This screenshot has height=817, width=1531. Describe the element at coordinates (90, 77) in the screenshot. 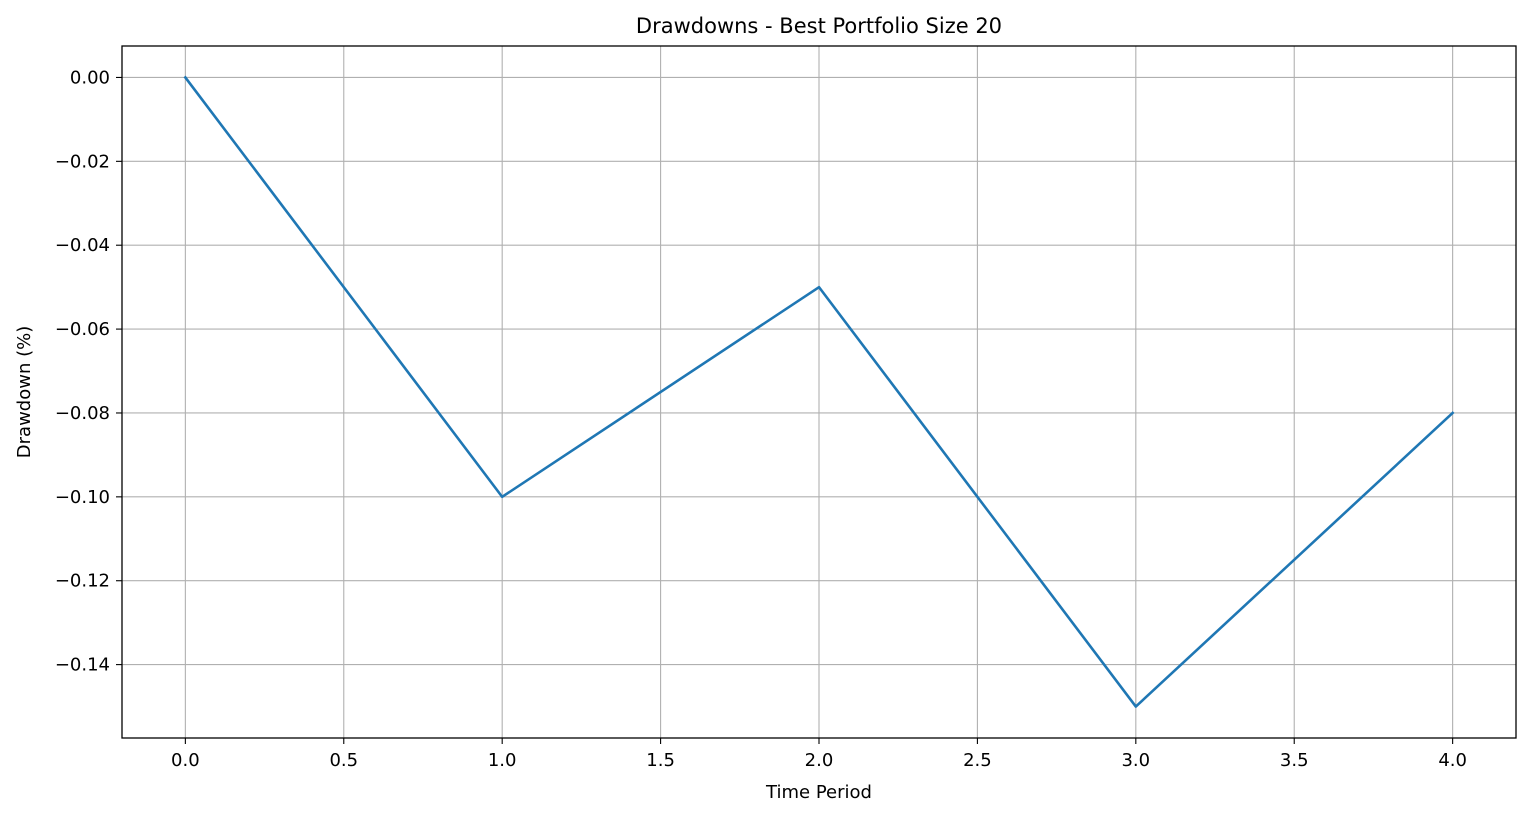

I see `y-tick-label: 0.00` at that location.